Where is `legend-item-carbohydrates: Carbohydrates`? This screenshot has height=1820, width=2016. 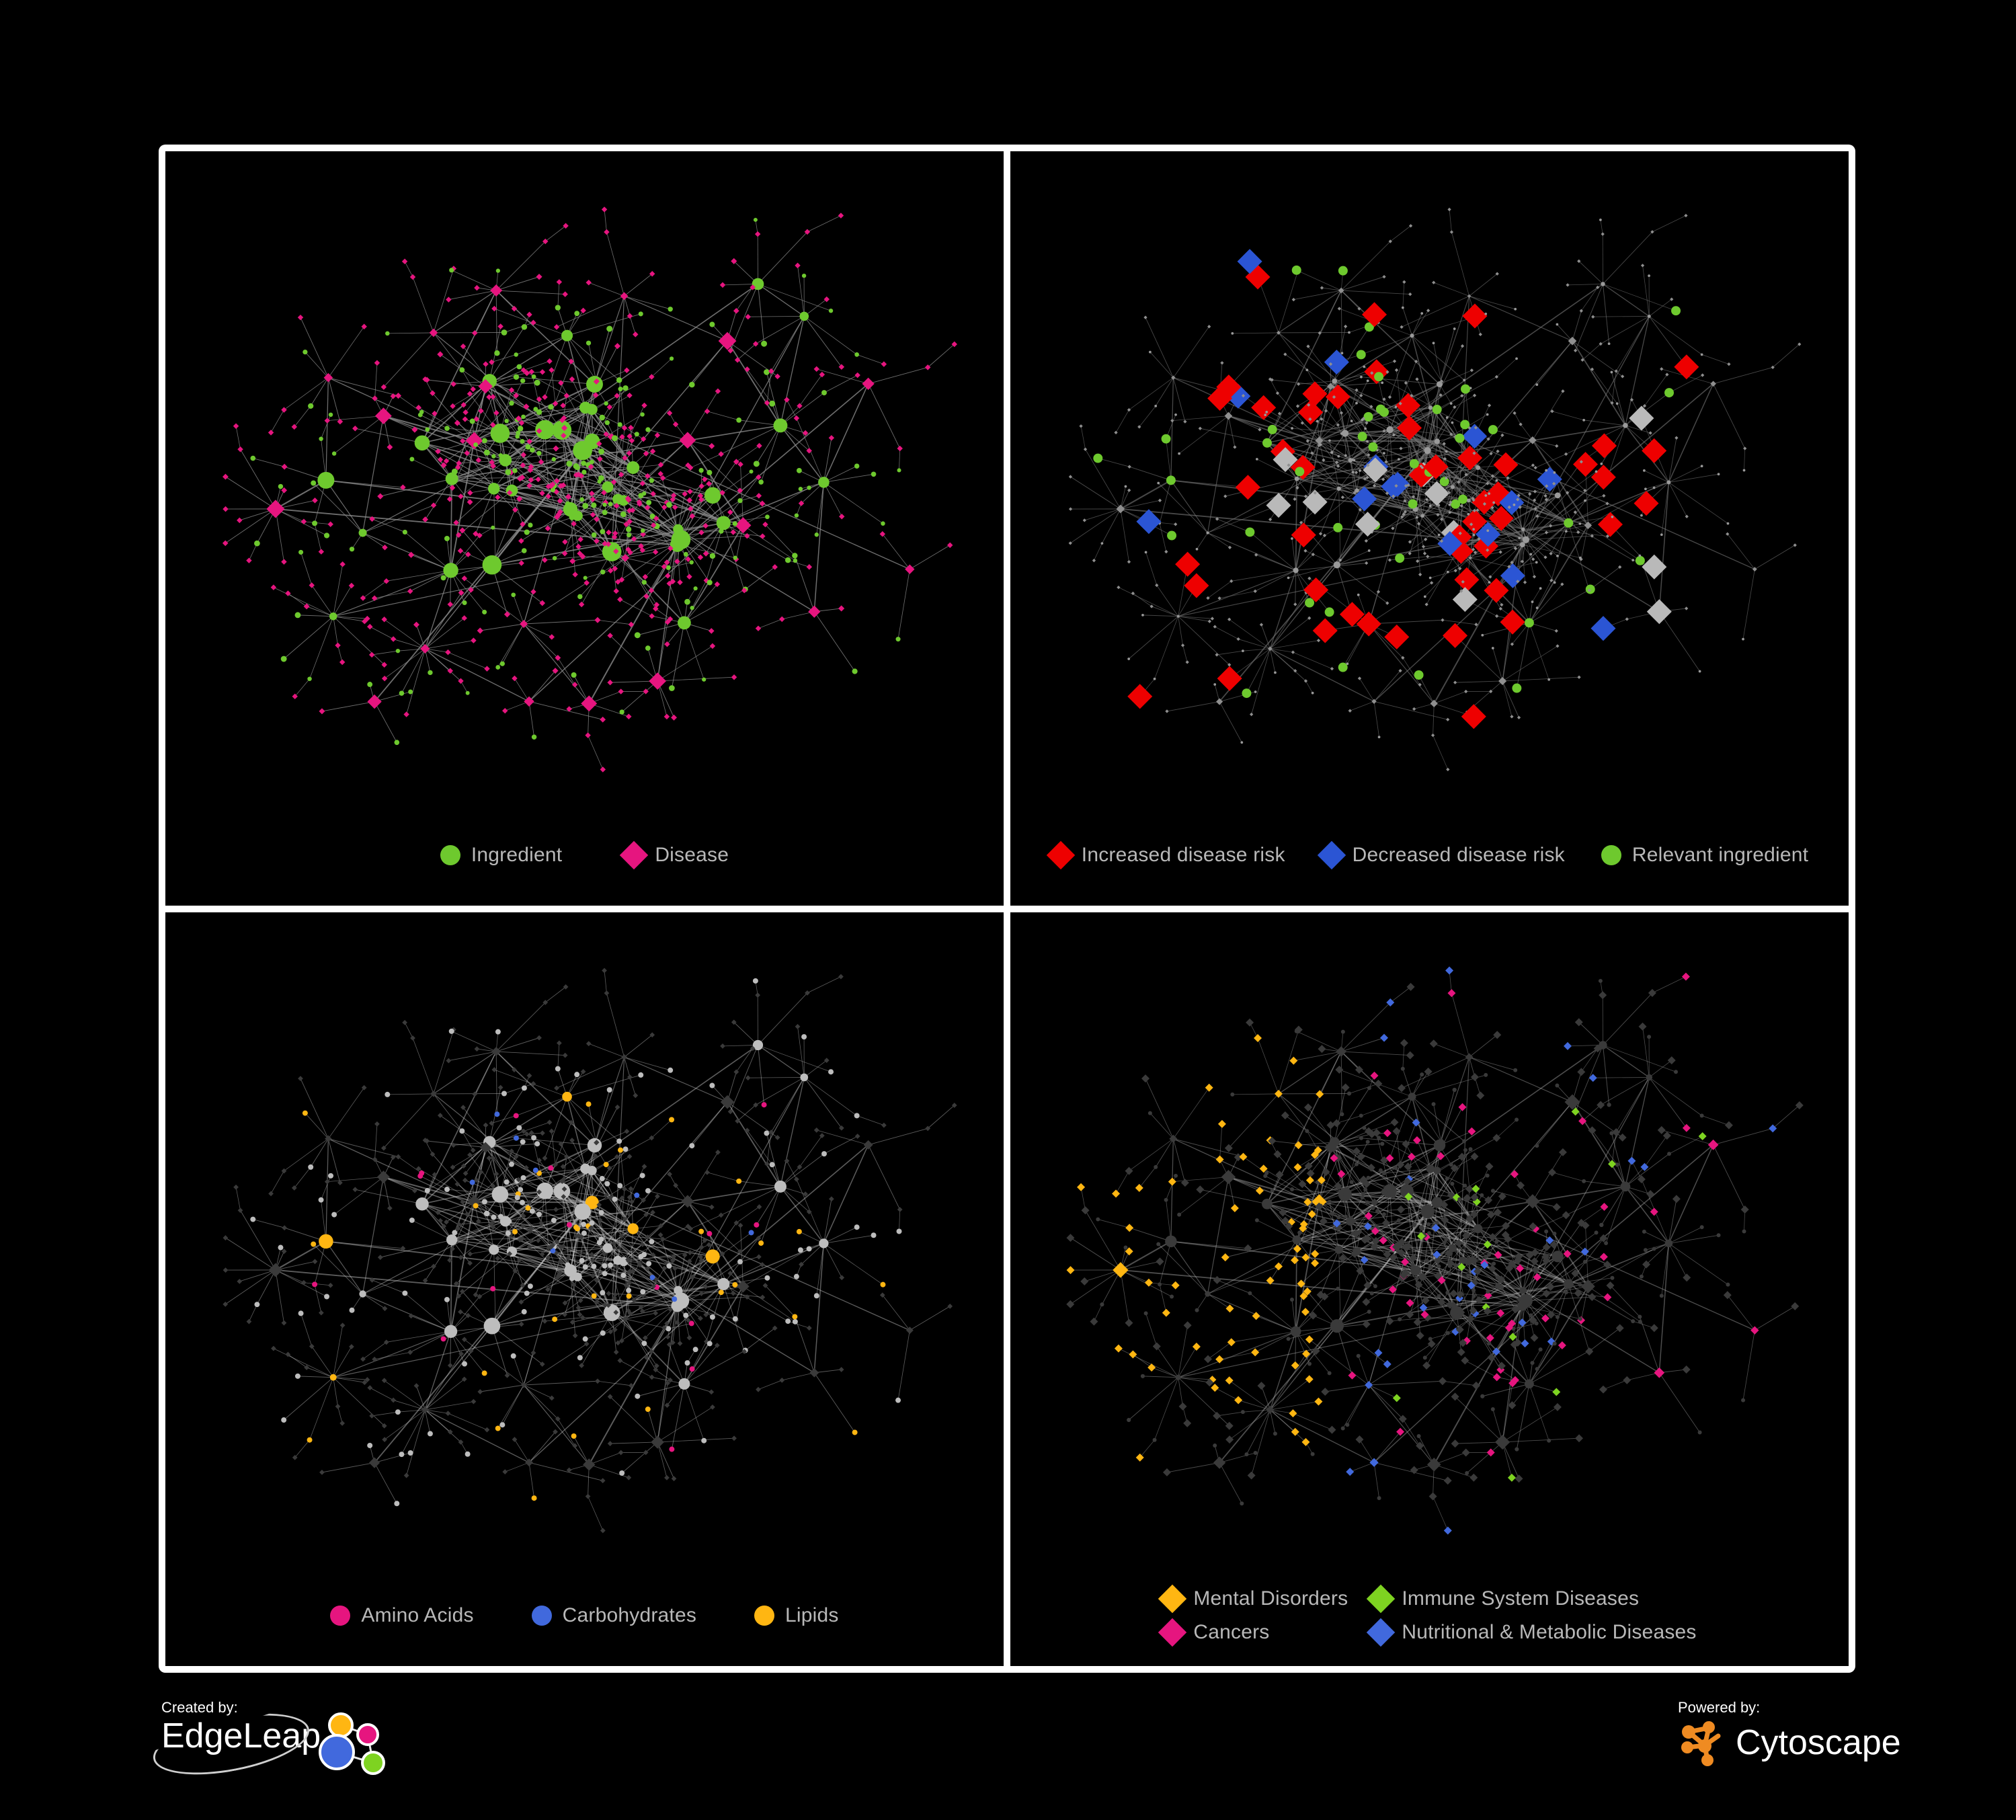
legend-item-carbohydrates: Carbohydrates is located at coordinates (614, 1615).